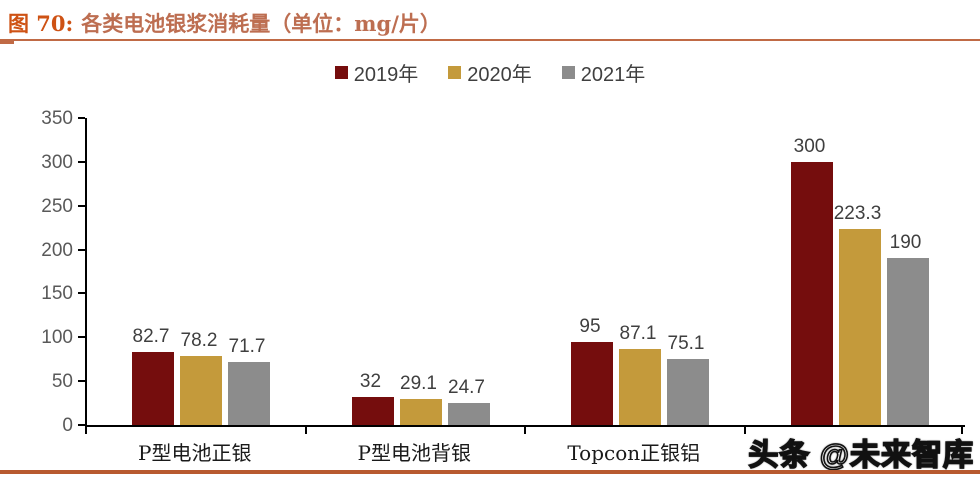 Image resolution: width=980 pixels, height=483 pixels. What do you see at coordinates (857, 214) in the screenshot?
I see `bar-value-label: 223.3` at bounding box center [857, 214].